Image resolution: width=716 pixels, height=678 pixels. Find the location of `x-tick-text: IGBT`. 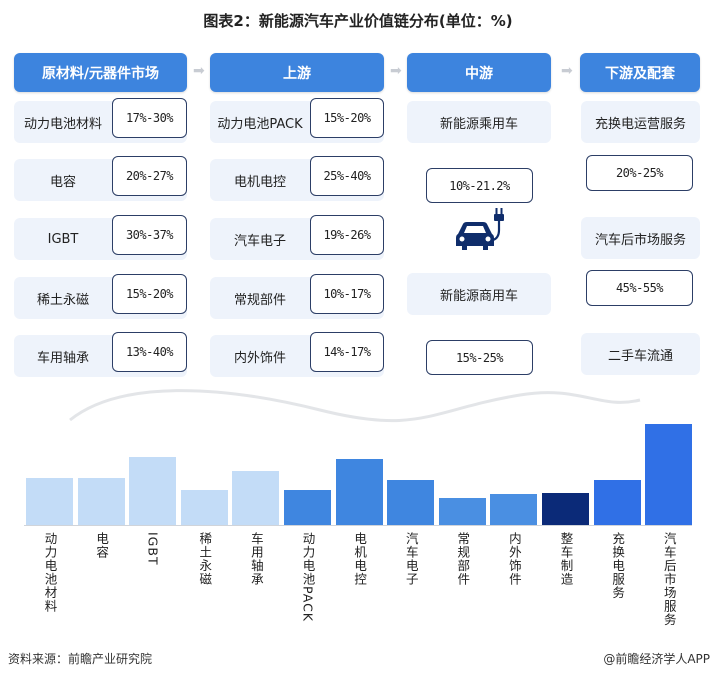

x-tick-text: IGBT is located at coordinates (153, 549).